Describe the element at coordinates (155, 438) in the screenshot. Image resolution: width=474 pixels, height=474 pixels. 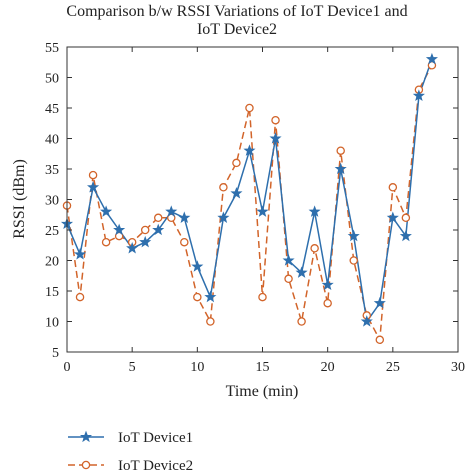
I see `legend-label: IoT Device1` at that location.